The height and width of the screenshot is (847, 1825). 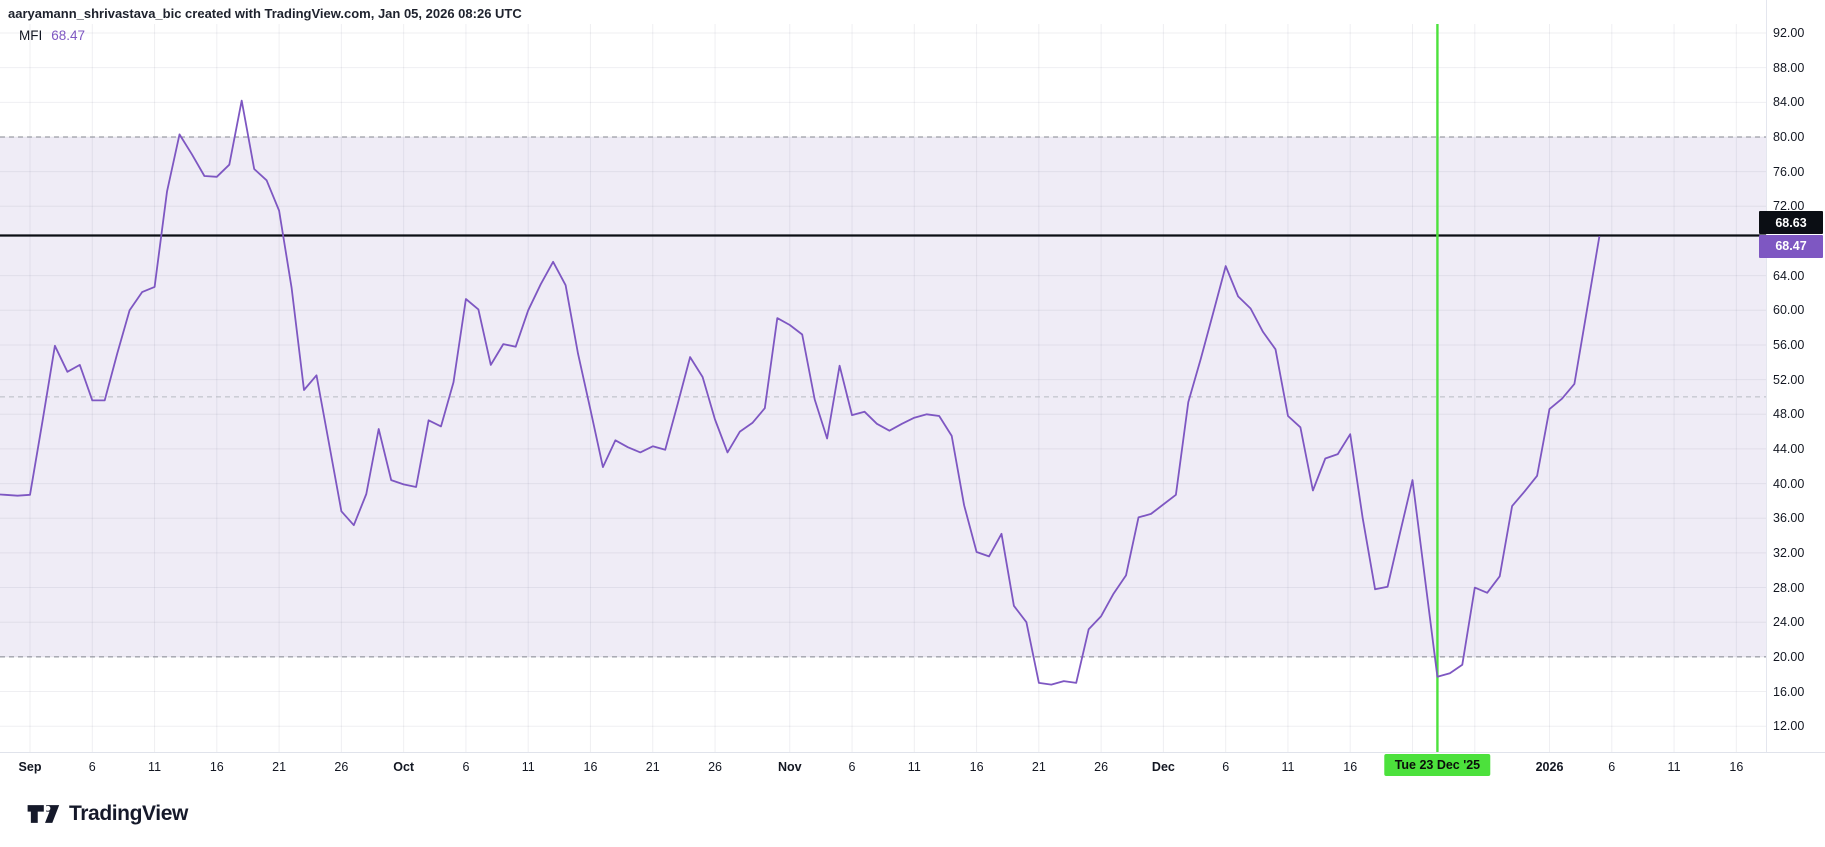 What do you see at coordinates (1789, 656) in the screenshot?
I see `price-axis-label: 20.00` at bounding box center [1789, 656].